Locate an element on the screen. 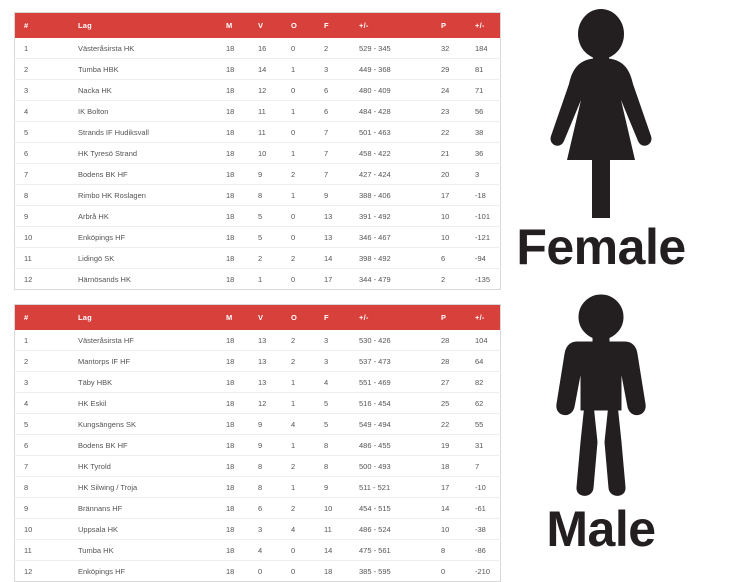 This screenshot has width=730, height=582. table-row: 11 Tumba HK 18 4 0 14 475 - 561 8 -86 is located at coordinates (257, 550).